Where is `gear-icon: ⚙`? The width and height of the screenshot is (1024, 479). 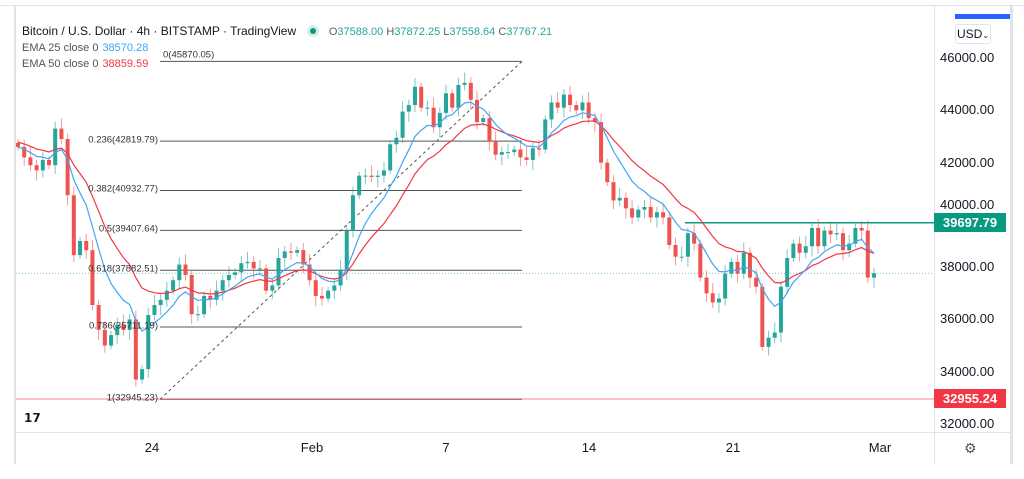 gear-icon: ⚙ is located at coordinates (970, 448).